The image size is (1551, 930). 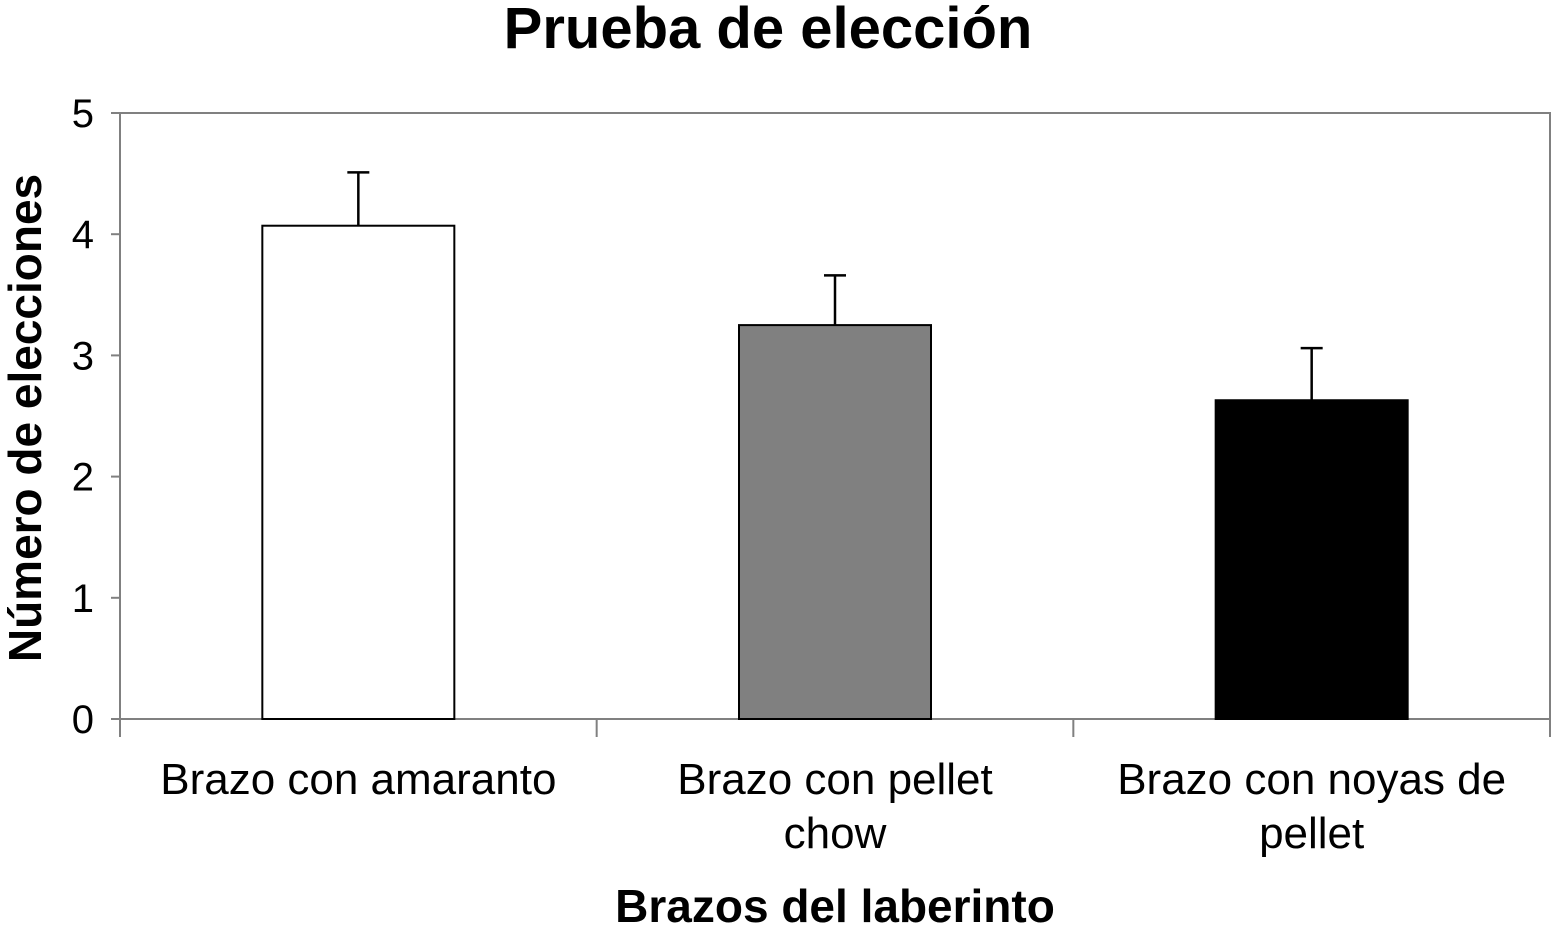 What do you see at coordinates (83, 235) in the screenshot?
I see `y-tick-label: 4` at bounding box center [83, 235].